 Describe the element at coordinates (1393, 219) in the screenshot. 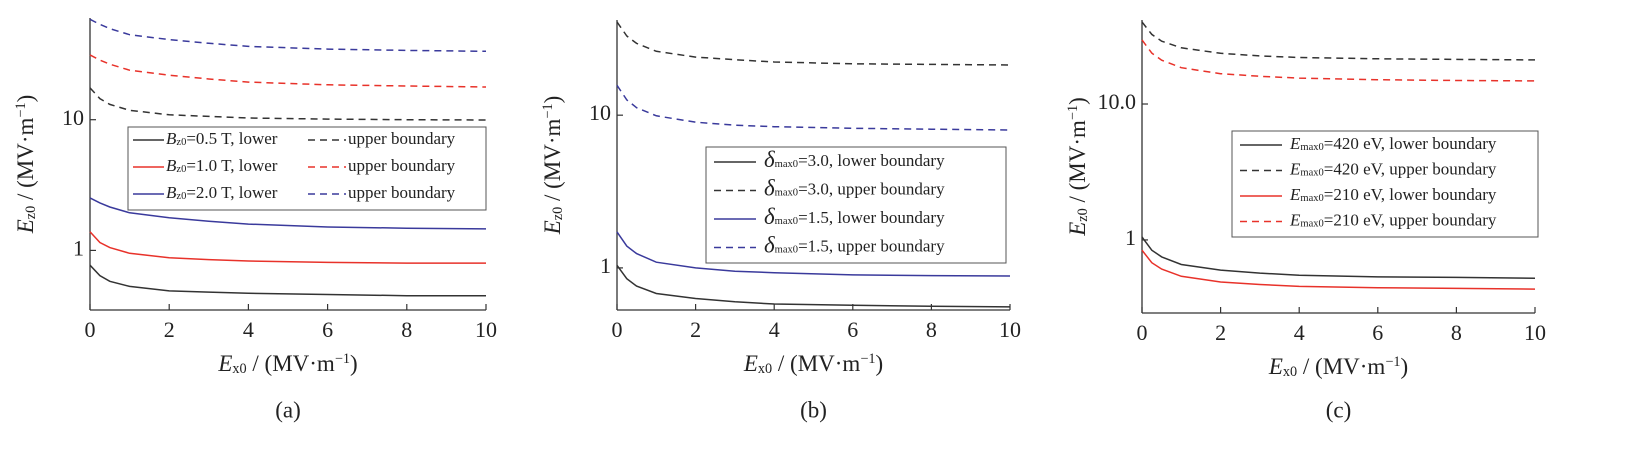

I see `legend-label: Emax0=210 eV, upper boundary` at that location.